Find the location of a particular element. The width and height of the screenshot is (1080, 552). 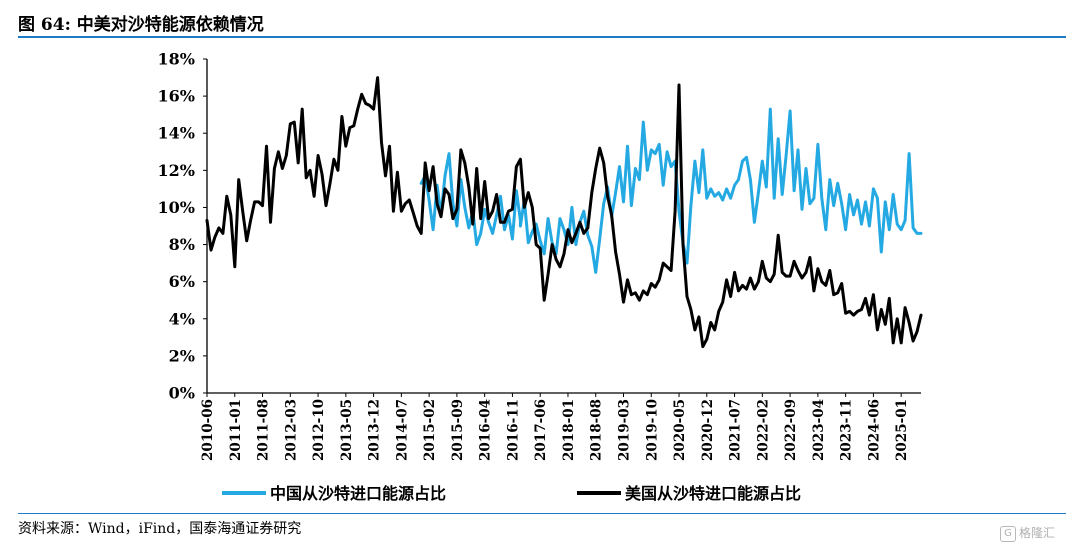

legend-label-us: 美国从沙特进口能源占比 is located at coordinates (713, 493).